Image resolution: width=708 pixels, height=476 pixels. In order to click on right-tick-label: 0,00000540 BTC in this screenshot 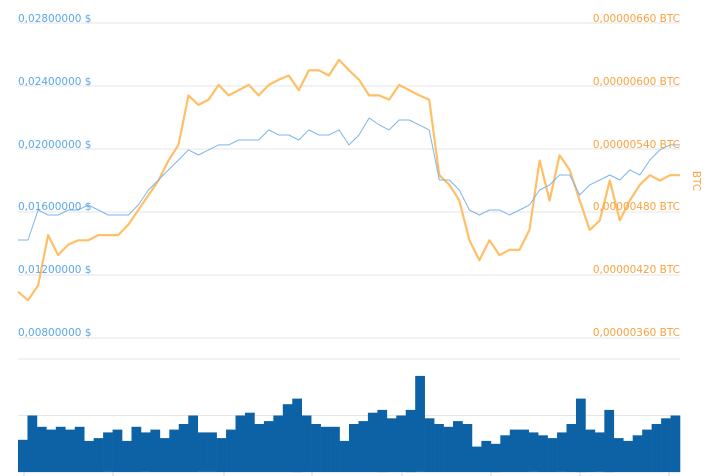, I will do `click(636, 145)`.